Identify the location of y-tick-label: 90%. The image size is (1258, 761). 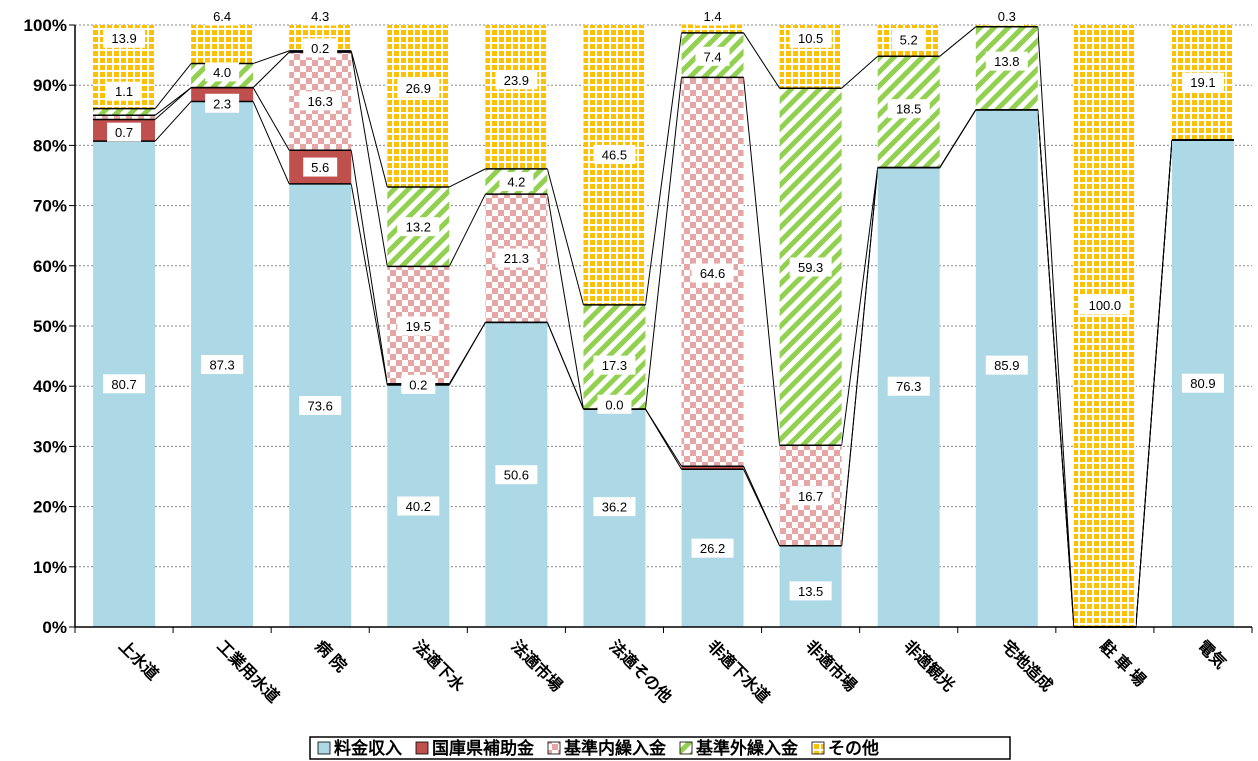
(50, 85).